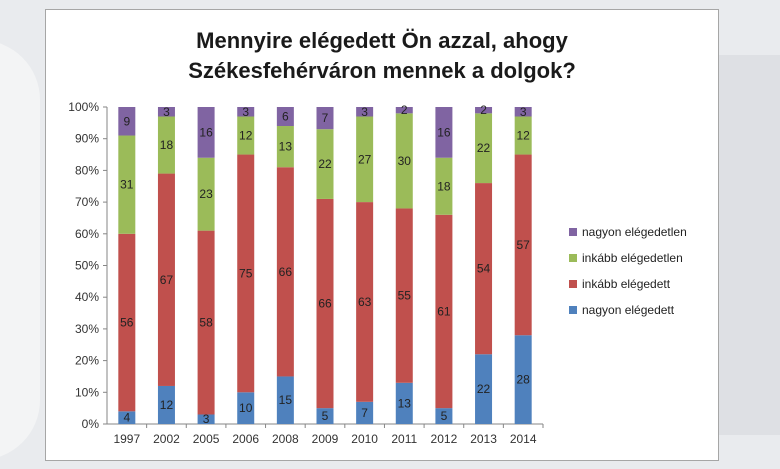 The image size is (780, 469). What do you see at coordinates (87, 234) in the screenshot?
I see `y-tick-label: 60%` at bounding box center [87, 234].